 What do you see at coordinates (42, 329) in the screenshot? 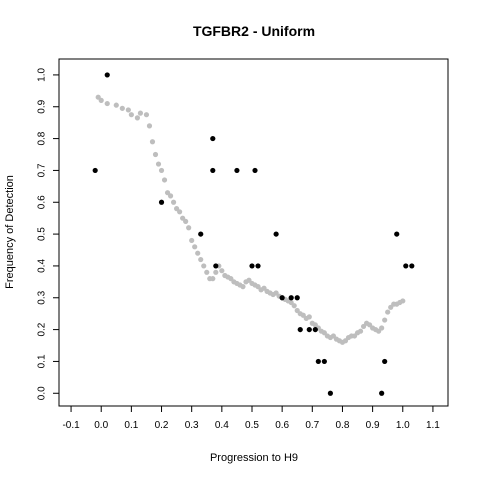
I see `y-tick-label: 0.2` at bounding box center [42, 329].